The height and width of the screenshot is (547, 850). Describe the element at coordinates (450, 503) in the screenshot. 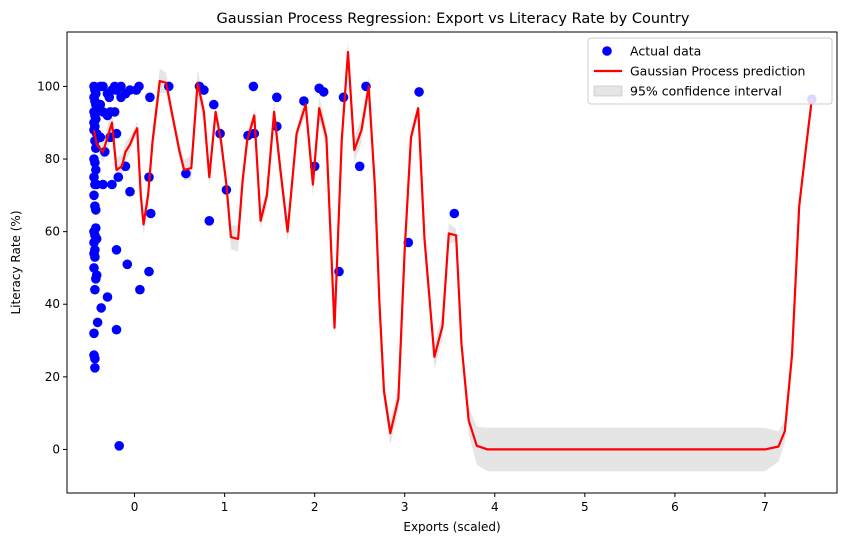

I see `x-axis: 0 1 2 3 4 5 6 7` at that location.